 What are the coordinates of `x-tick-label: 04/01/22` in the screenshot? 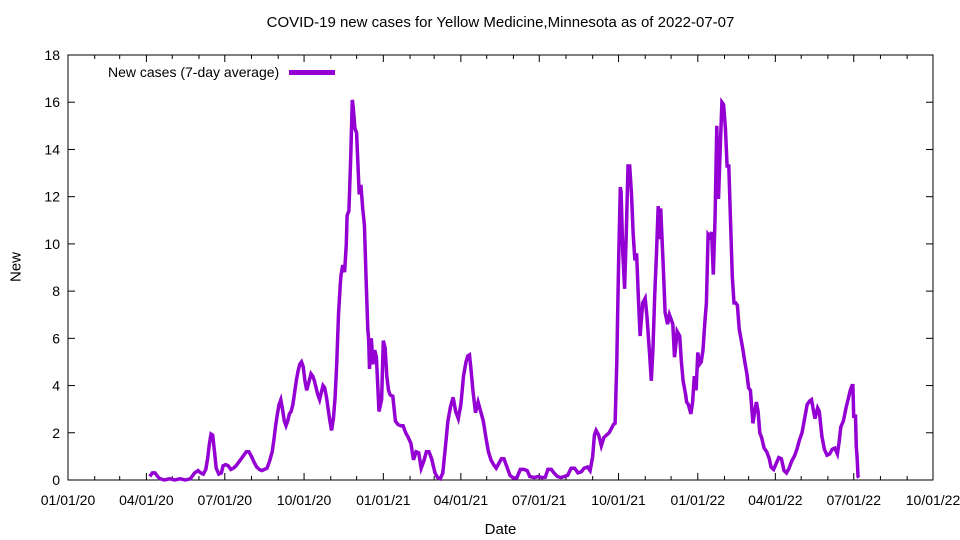 It's located at (775, 500).